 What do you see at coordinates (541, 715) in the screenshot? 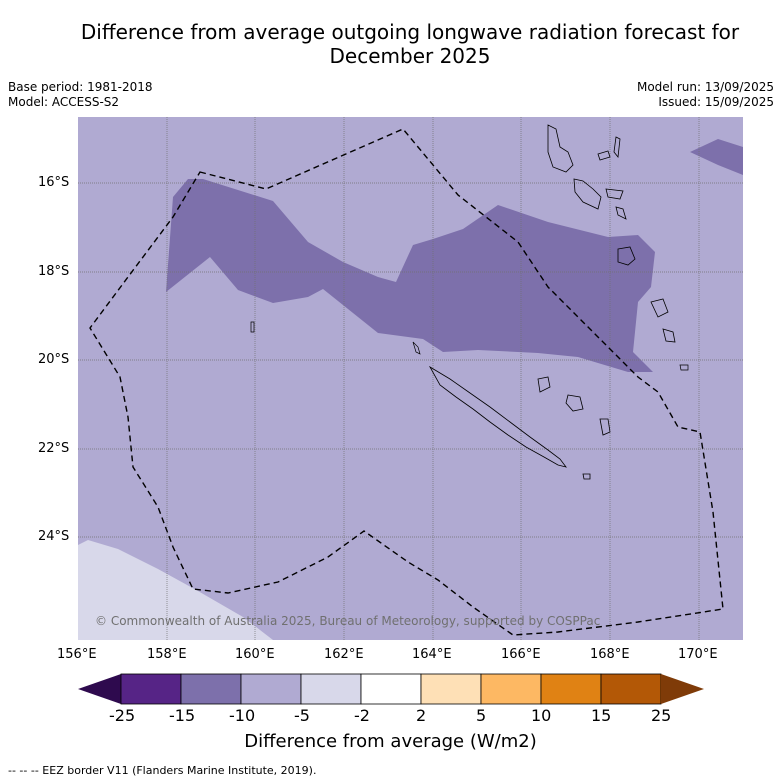
I see `colorbar-tick: 10` at bounding box center [541, 715].